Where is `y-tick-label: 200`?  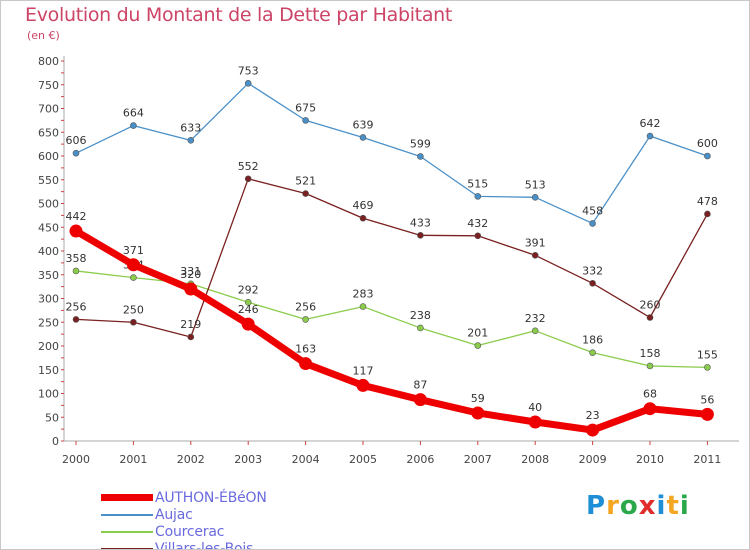 y-tick-label: 200 is located at coordinates (48, 346).